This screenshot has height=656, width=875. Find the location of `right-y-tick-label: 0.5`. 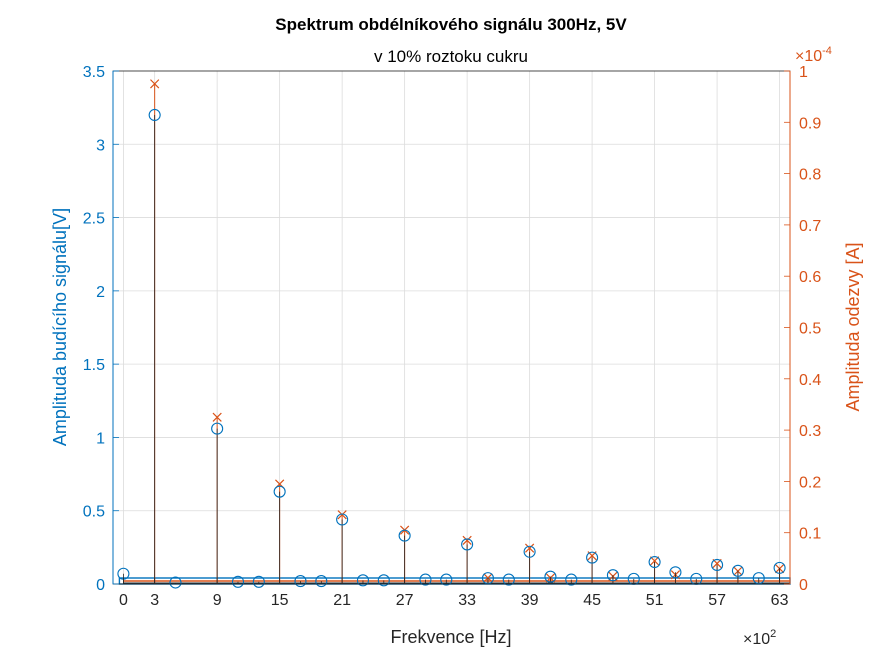

right-y-tick-label: 0.5 is located at coordinates (810, 329).